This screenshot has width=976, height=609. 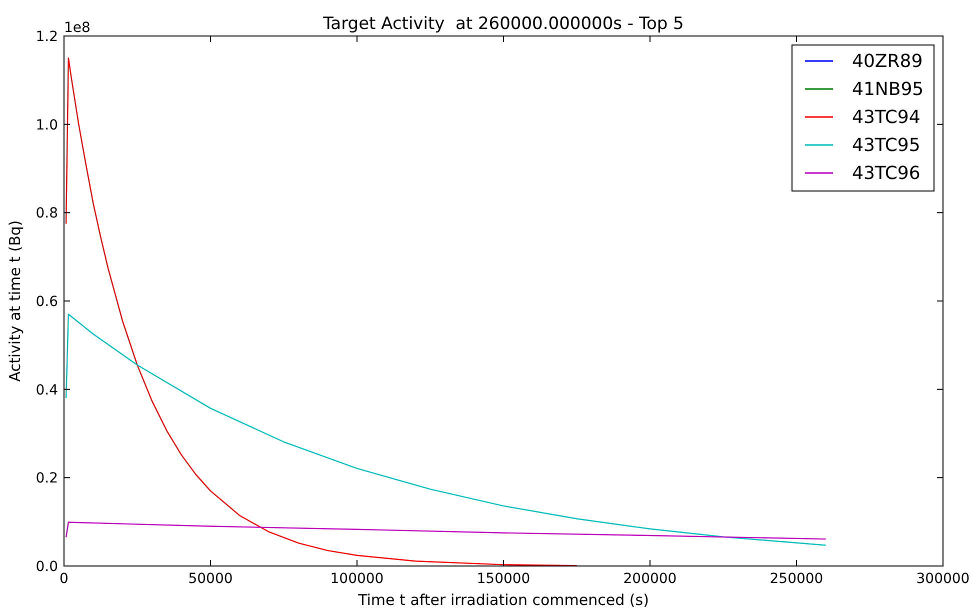 I want to click on x-tick-label: 0, so click(x=64, y=579).